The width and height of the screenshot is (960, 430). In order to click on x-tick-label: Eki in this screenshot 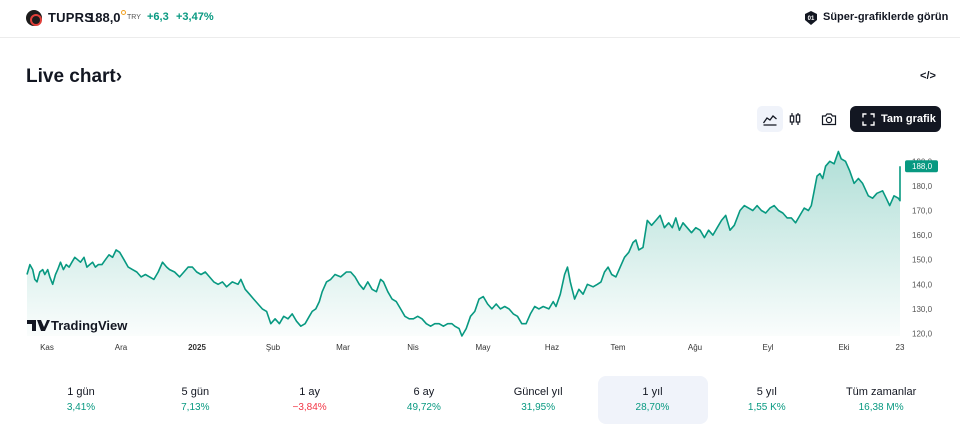, I will do `click(843, 347)`.